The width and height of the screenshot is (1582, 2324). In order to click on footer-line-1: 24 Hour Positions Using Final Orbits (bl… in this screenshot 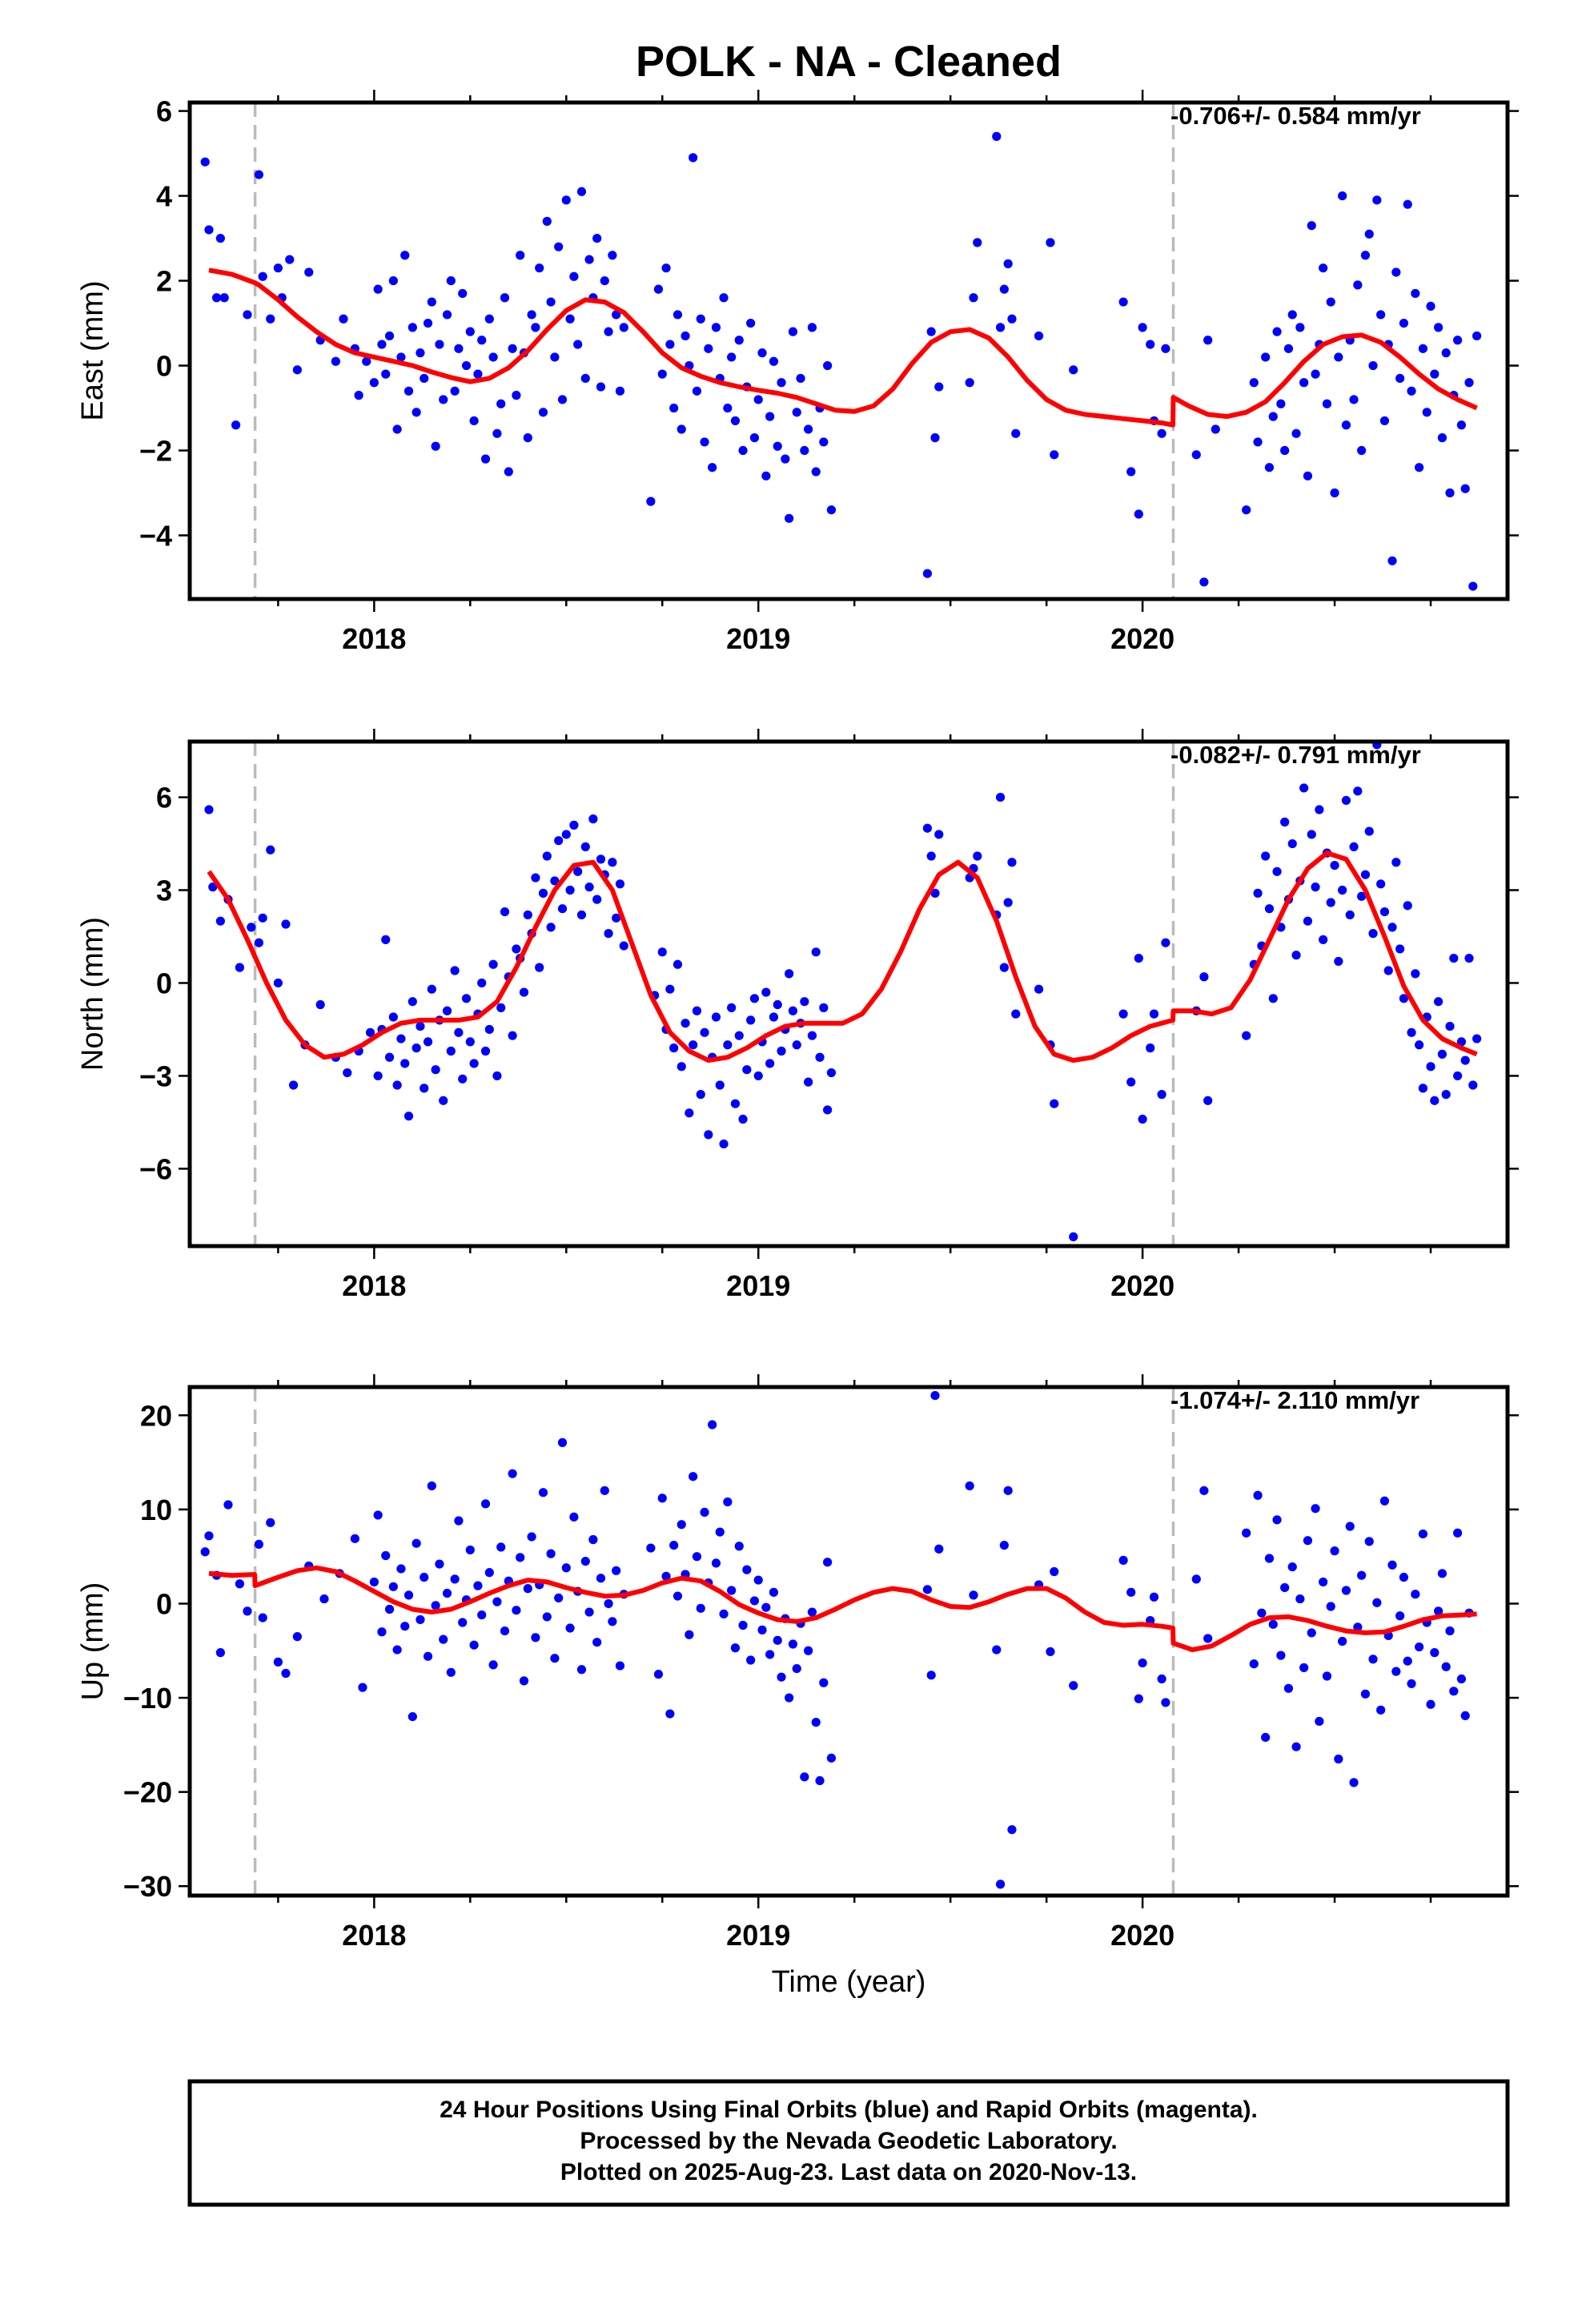, I will do `click(849, 2110)`.